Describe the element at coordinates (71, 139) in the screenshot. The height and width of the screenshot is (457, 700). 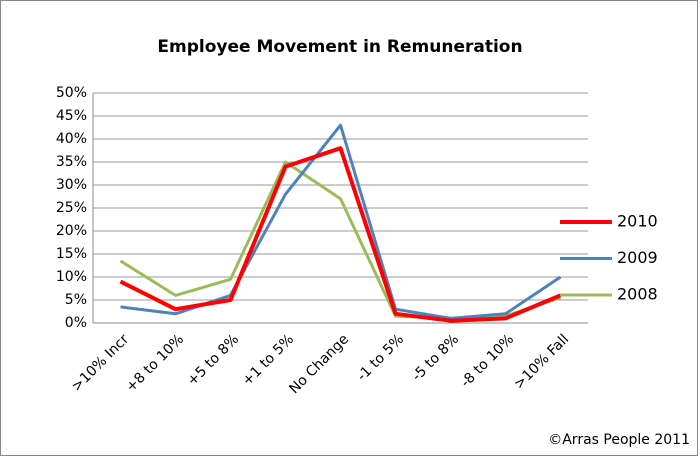
I see `y-tick-label: 40%` at that location.